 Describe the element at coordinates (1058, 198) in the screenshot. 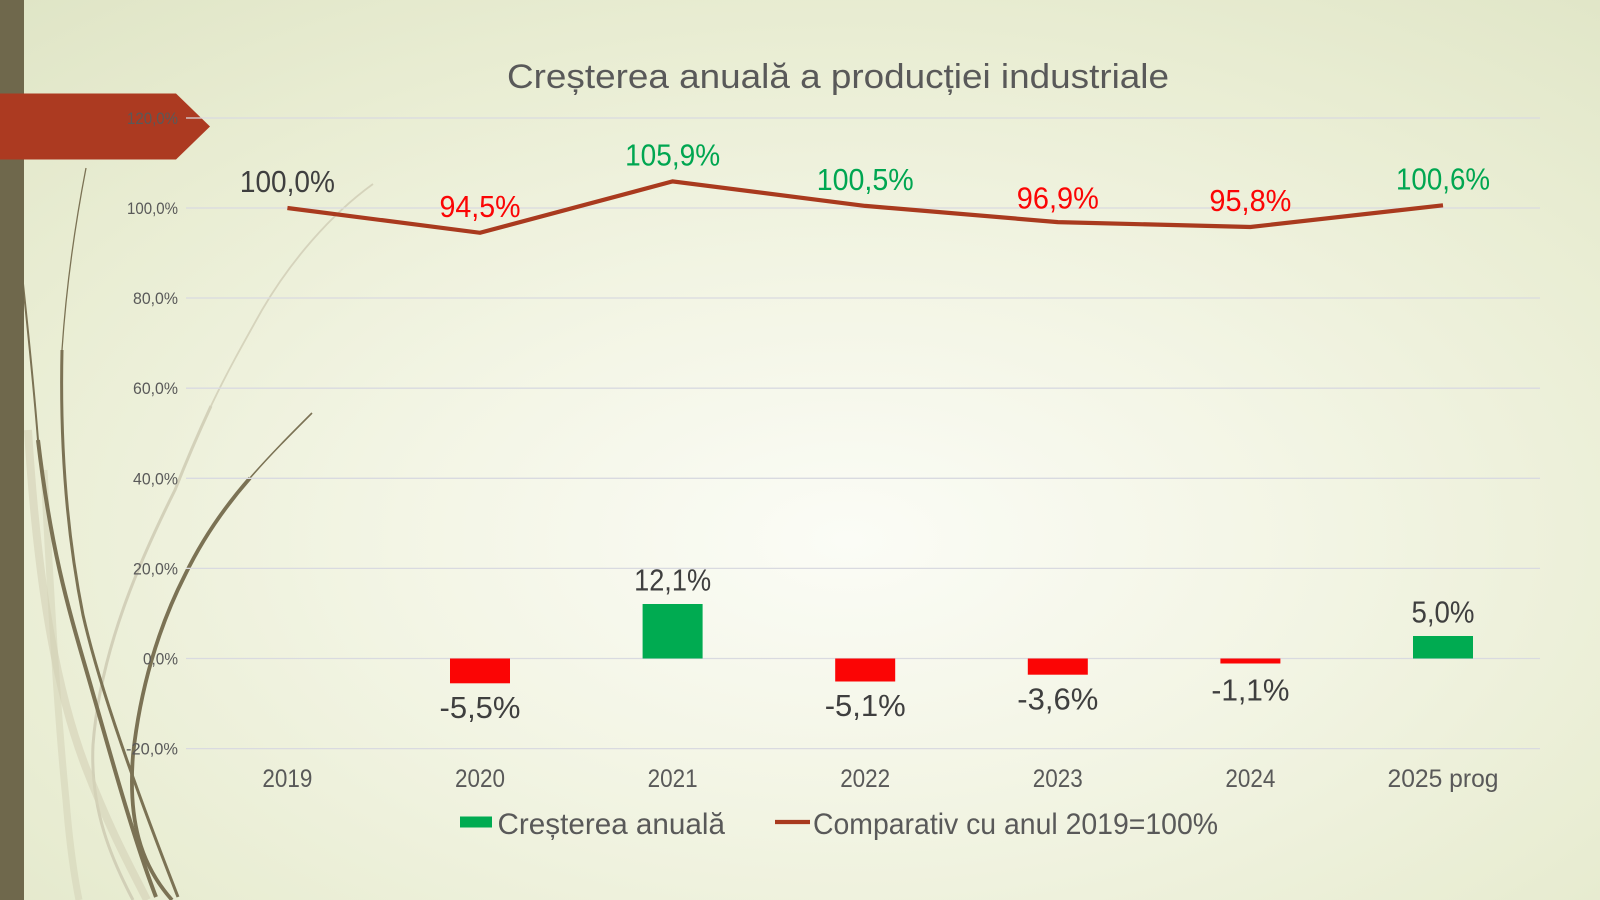

I see `svg-text: 96,9%` at that location.